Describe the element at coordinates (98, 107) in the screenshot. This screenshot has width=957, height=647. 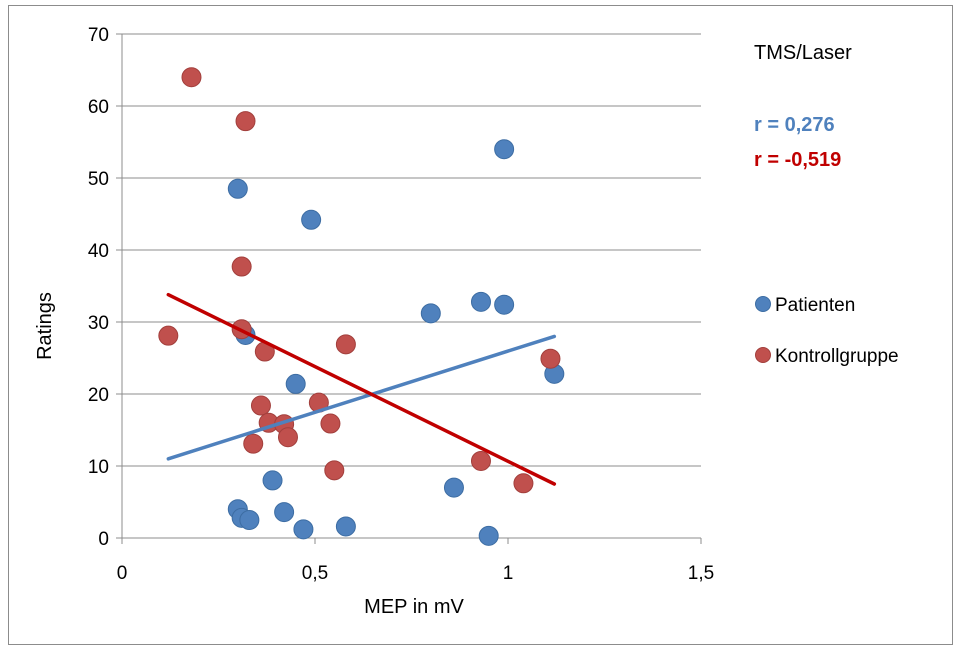
I see `y-tick-label: 60` at that location.